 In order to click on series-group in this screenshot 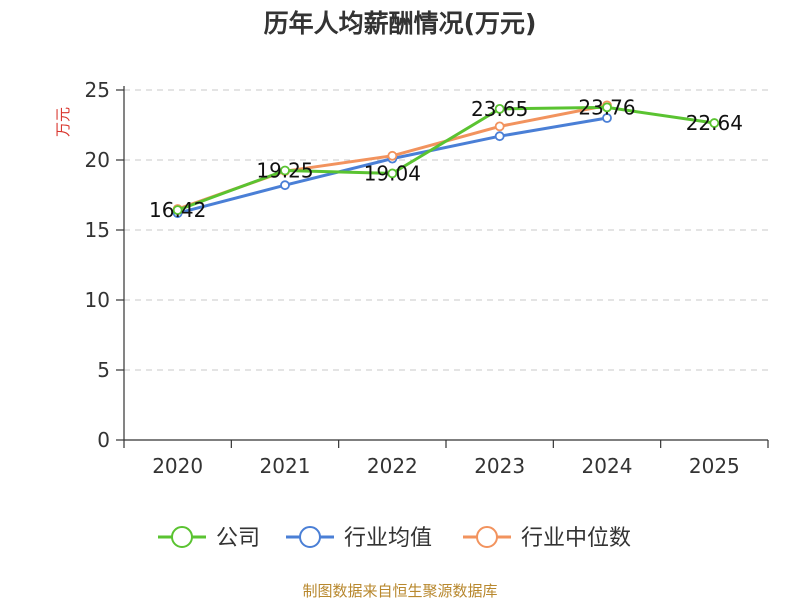, I will do `click(446, 159)`.